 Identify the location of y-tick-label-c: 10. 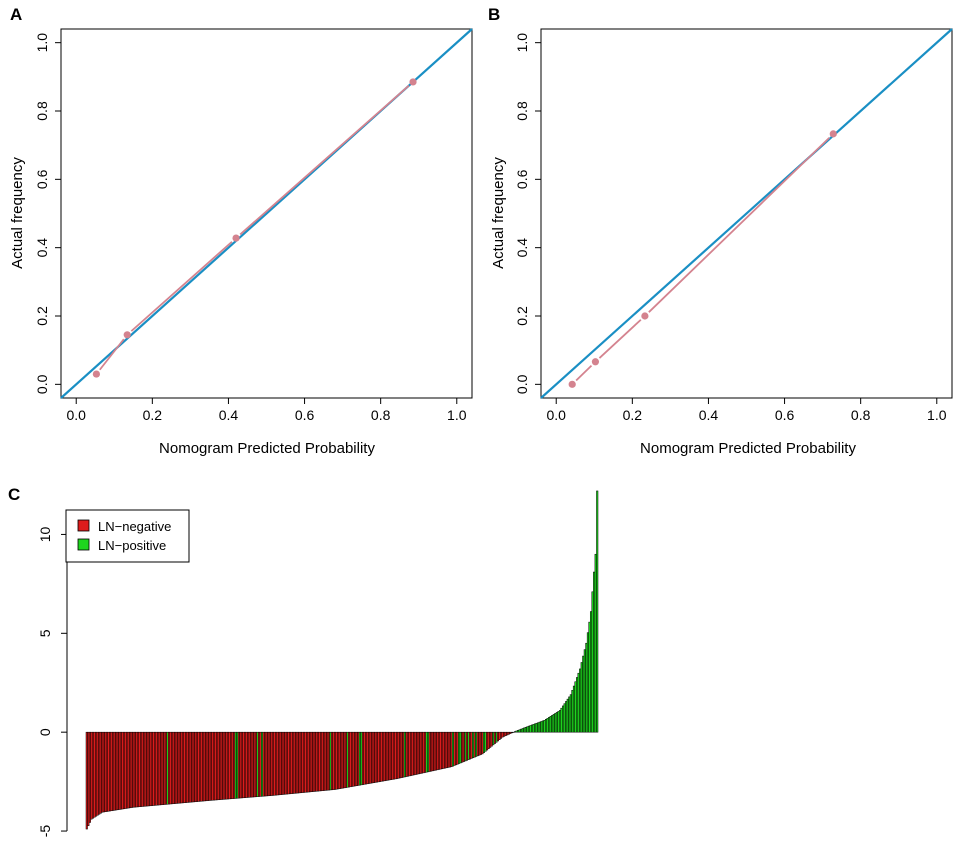
(45, 534).